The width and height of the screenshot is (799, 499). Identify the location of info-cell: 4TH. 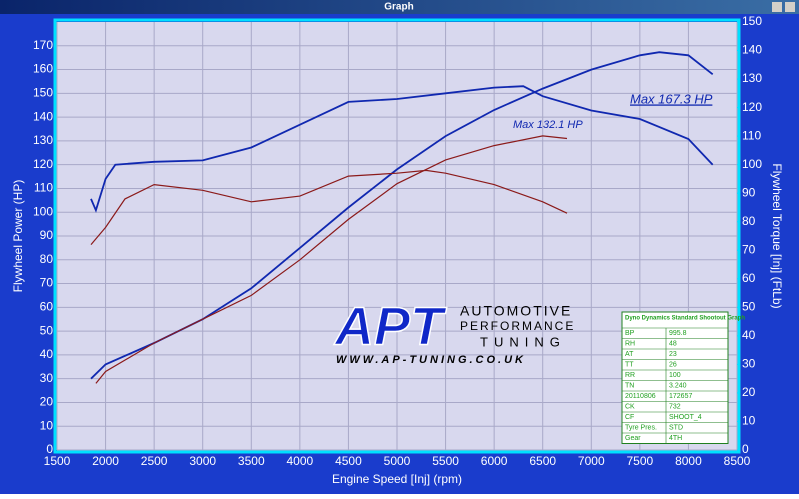
(675, 438).